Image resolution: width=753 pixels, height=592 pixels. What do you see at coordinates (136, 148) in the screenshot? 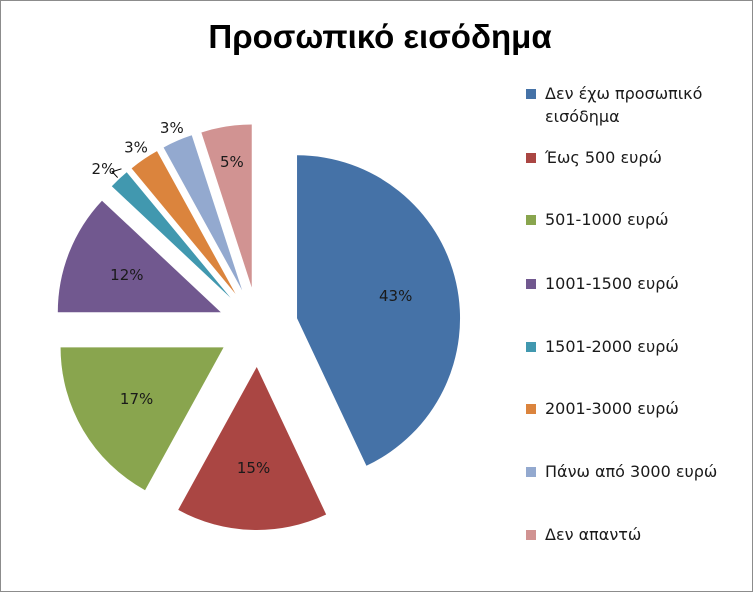
I see `data-label-6: 3%` at bounding box center [136, 148].